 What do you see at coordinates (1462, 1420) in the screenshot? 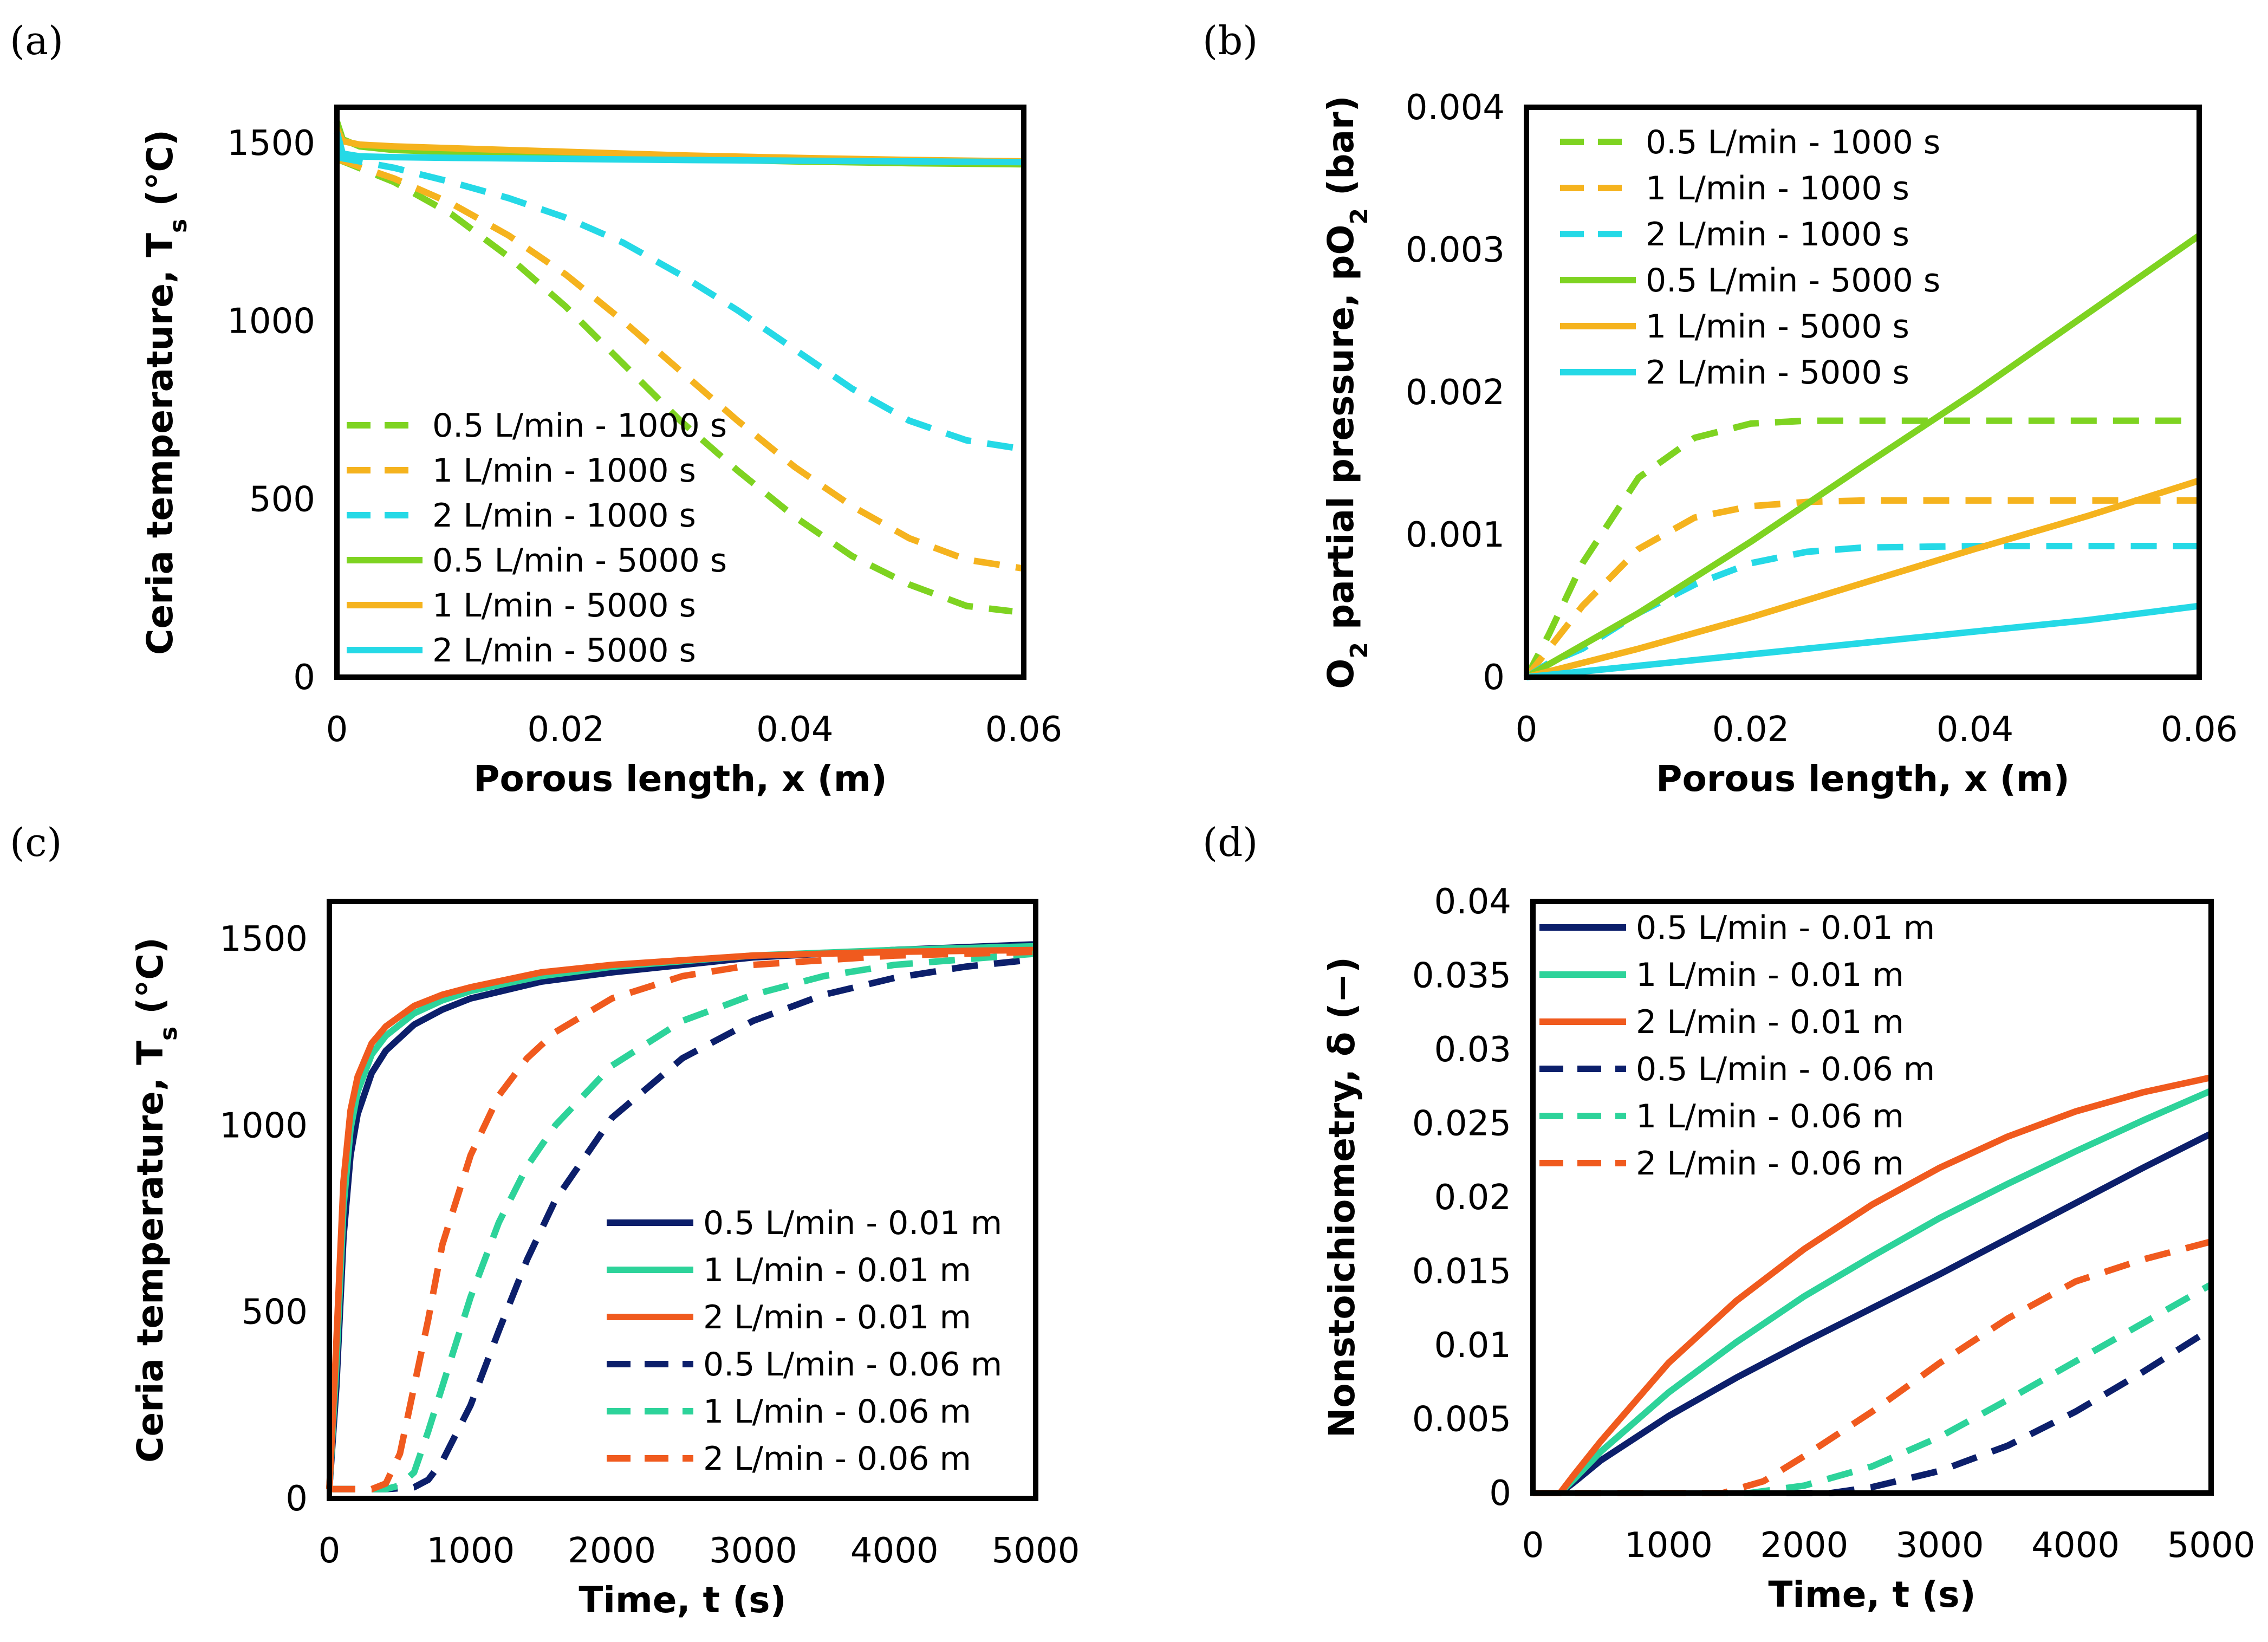
I see `y-tick-label: 0.005` at bounding box center [1462, 1420].